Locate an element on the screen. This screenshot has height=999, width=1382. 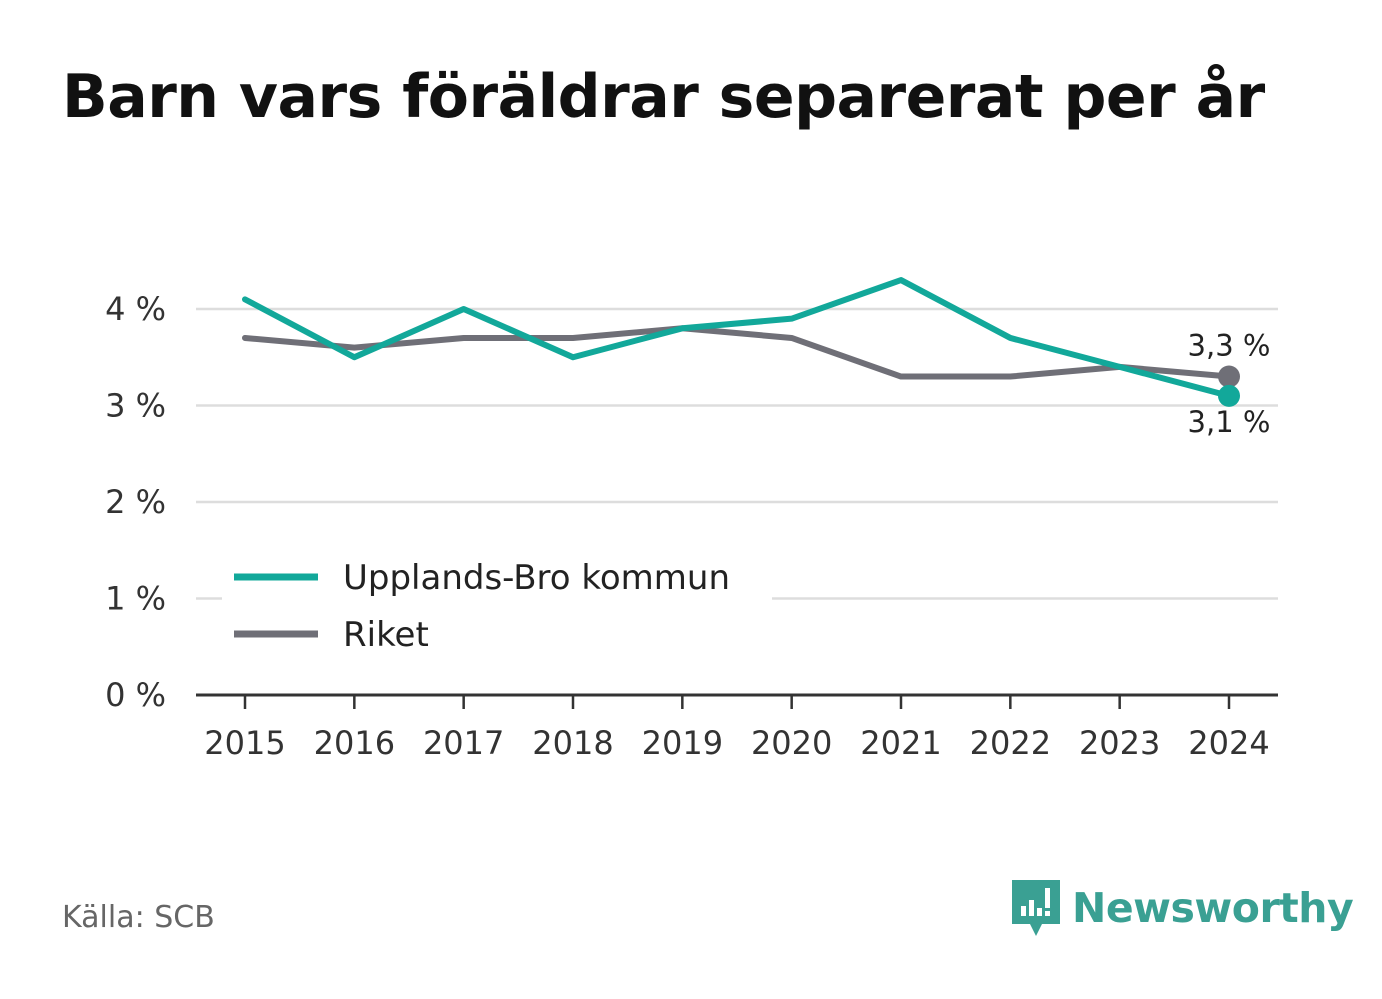
x-tick-label: 2021 is located at coordinates (900, 743).